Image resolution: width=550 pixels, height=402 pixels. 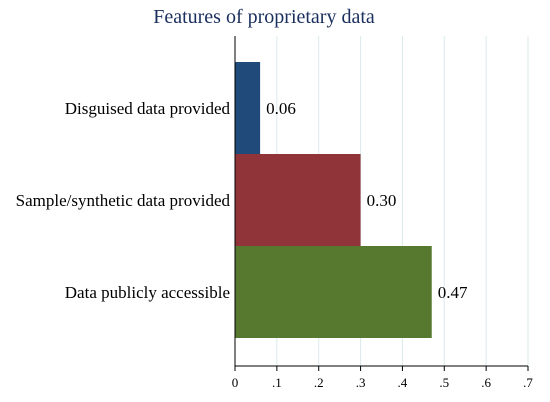 I want to click on data-label: 0.30, so click(x=382, y=200).